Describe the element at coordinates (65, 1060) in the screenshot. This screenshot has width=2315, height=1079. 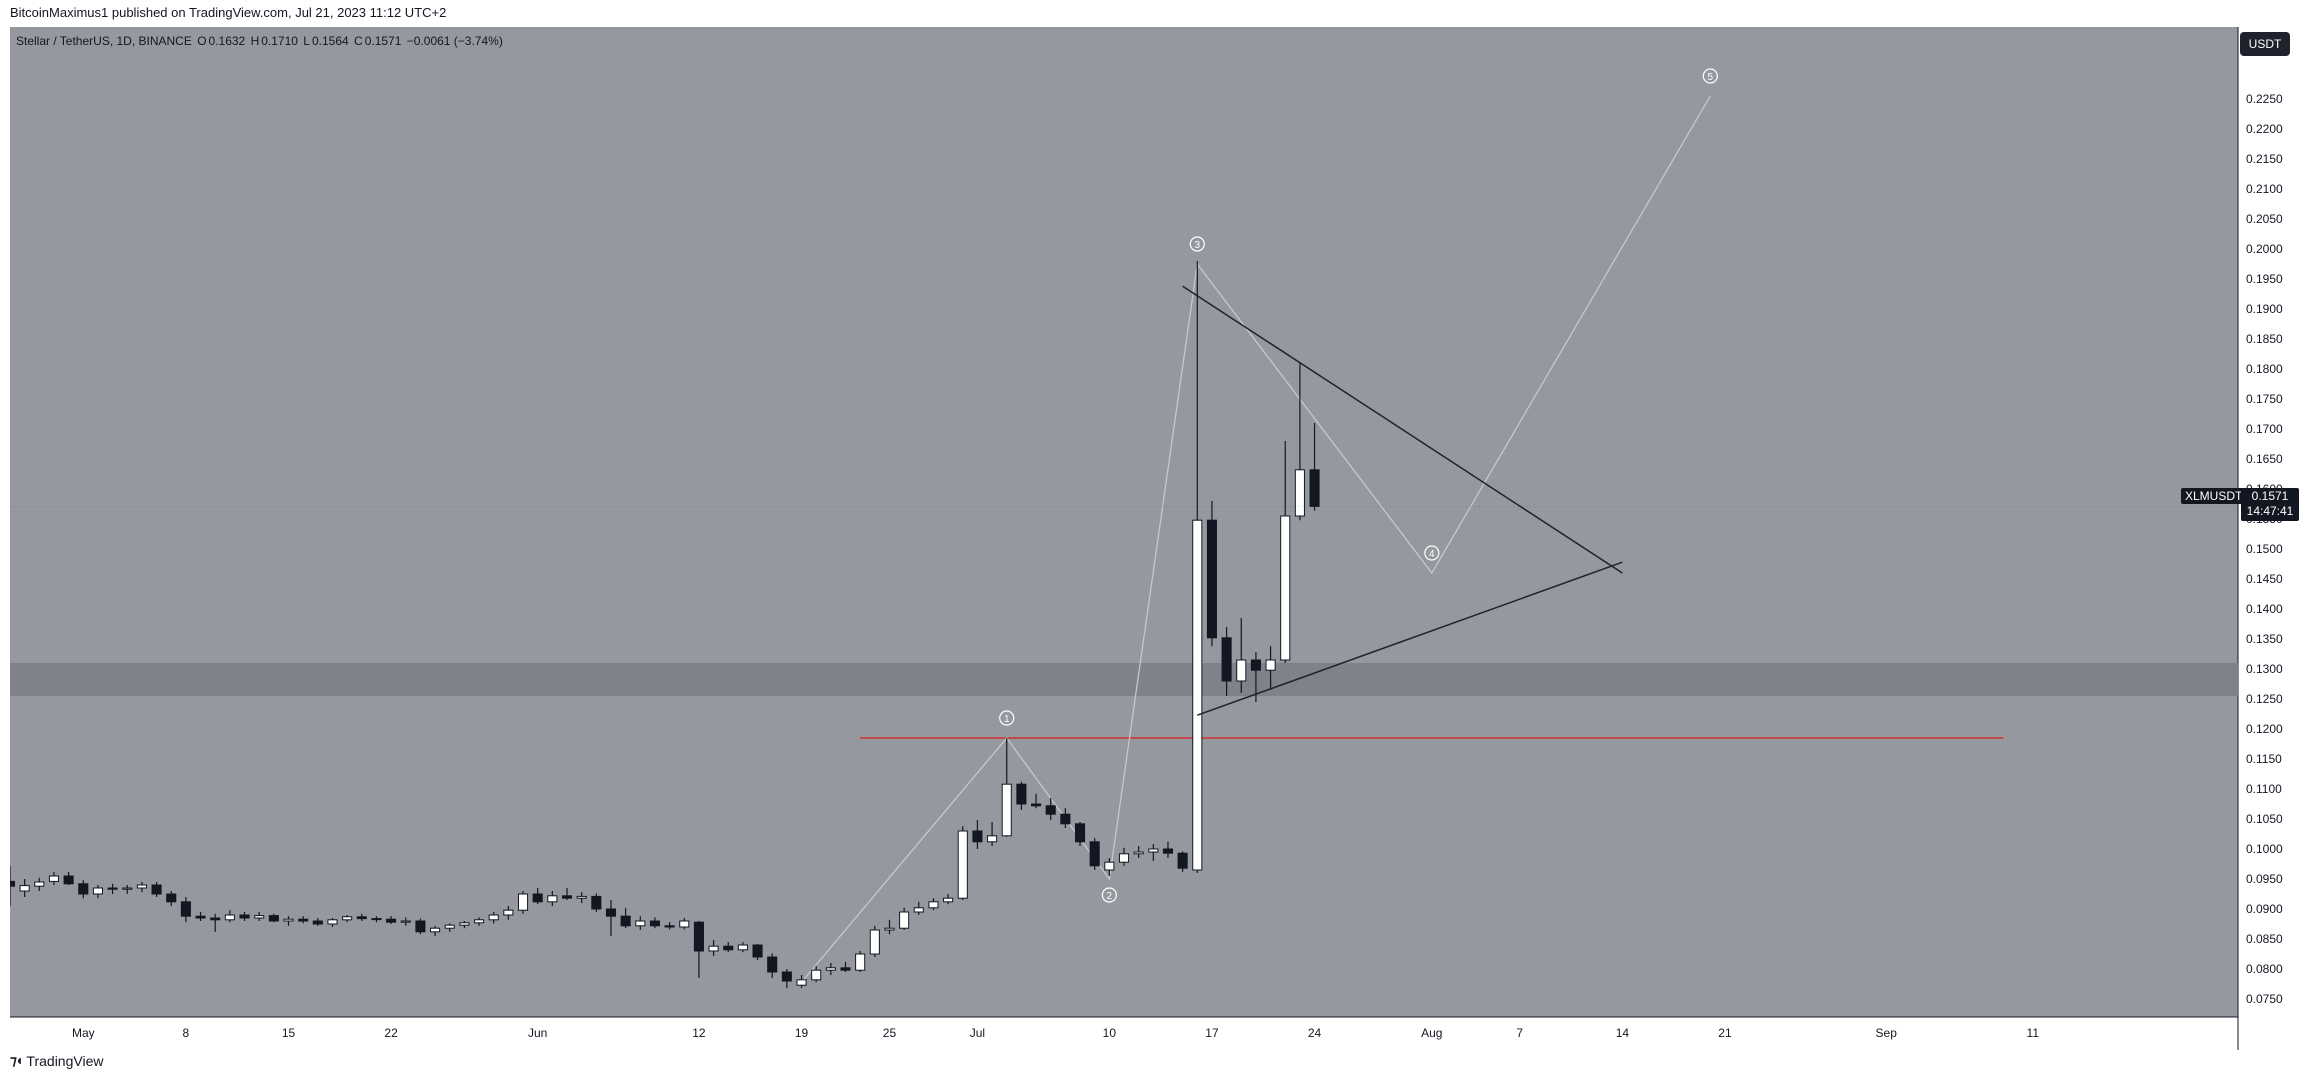
I see `tradingview-wordmark: TradingView` at that location.